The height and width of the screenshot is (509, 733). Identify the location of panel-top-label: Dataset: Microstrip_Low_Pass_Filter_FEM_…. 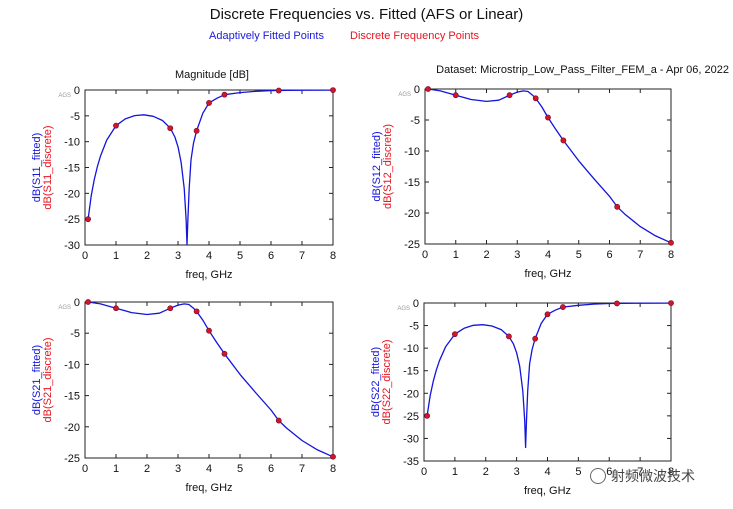
(582, 70).